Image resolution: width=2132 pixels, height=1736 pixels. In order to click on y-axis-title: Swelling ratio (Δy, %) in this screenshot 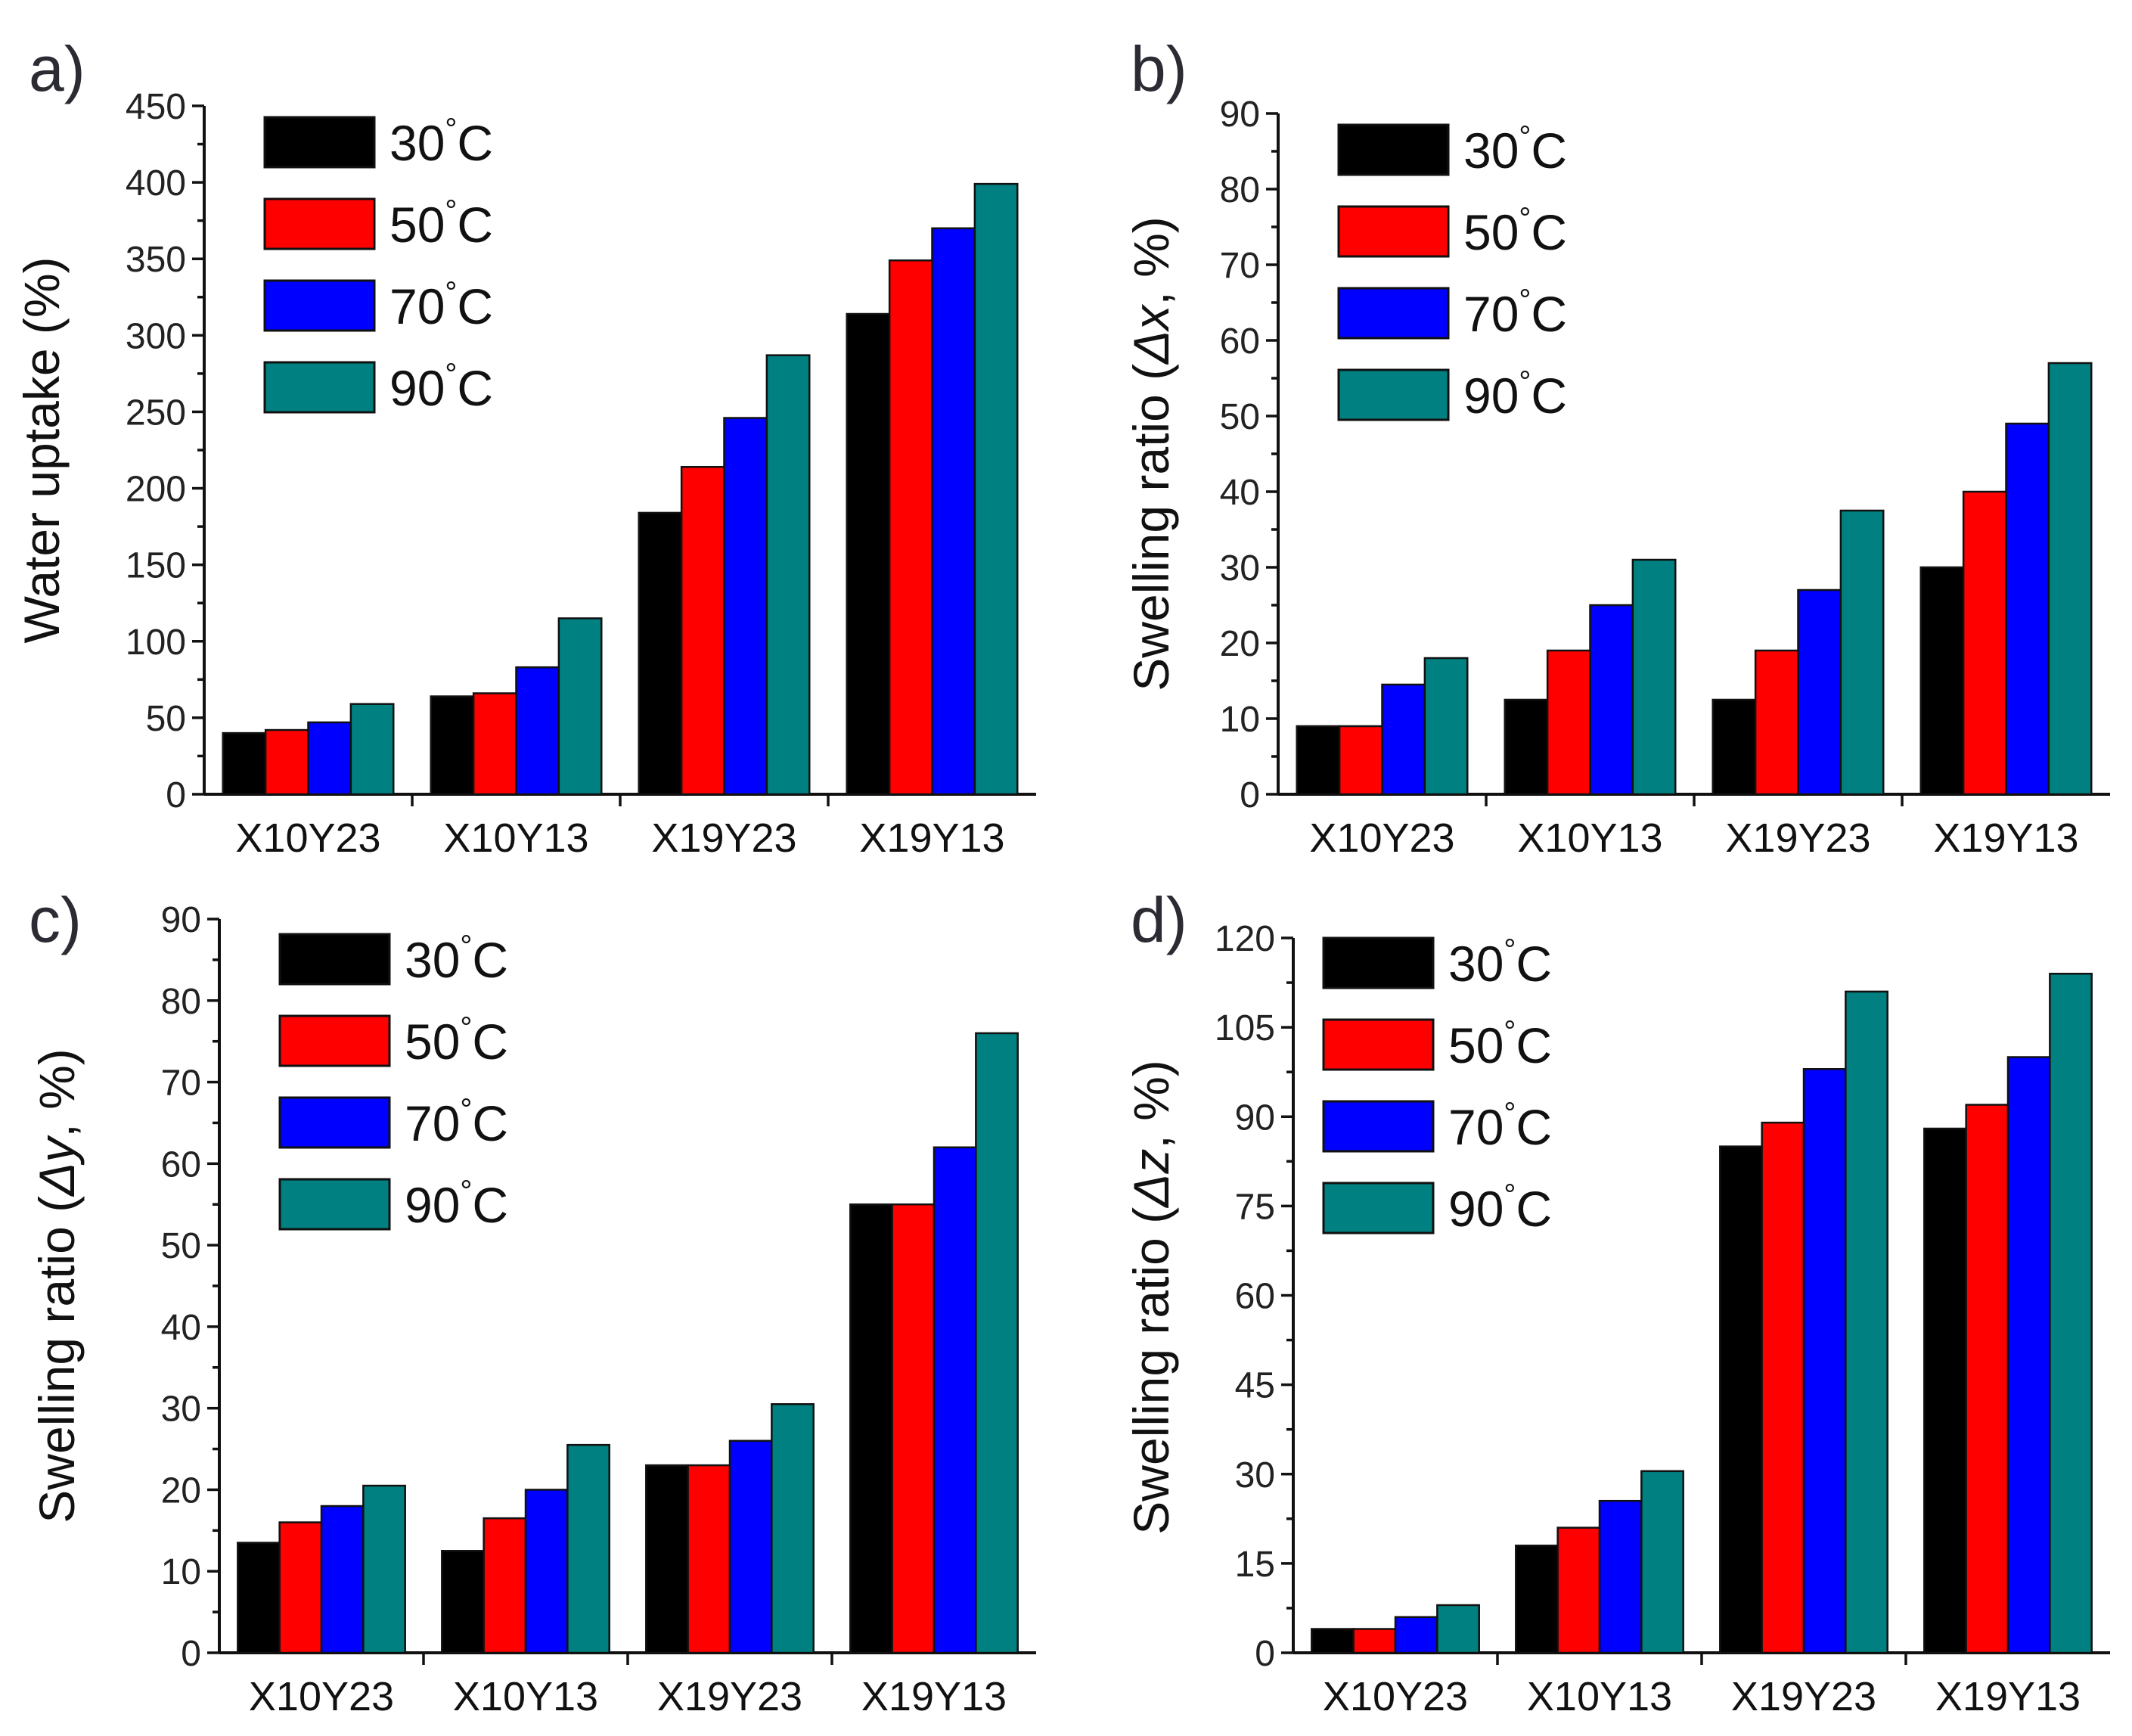, I will do `click(57, 1285)`.